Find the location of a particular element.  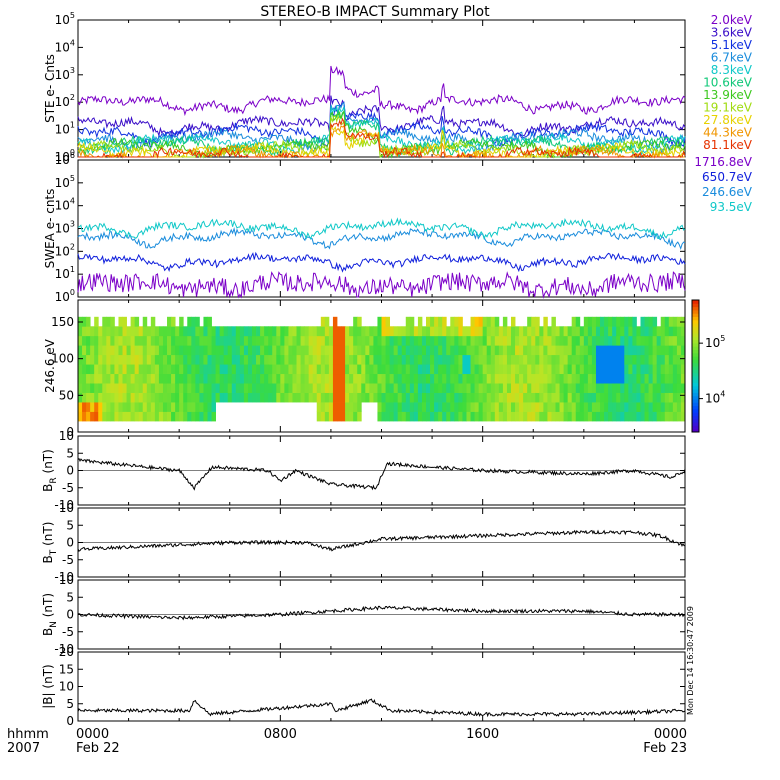

y-tick-label: 10⁶ is located at coordinates (65, 159).